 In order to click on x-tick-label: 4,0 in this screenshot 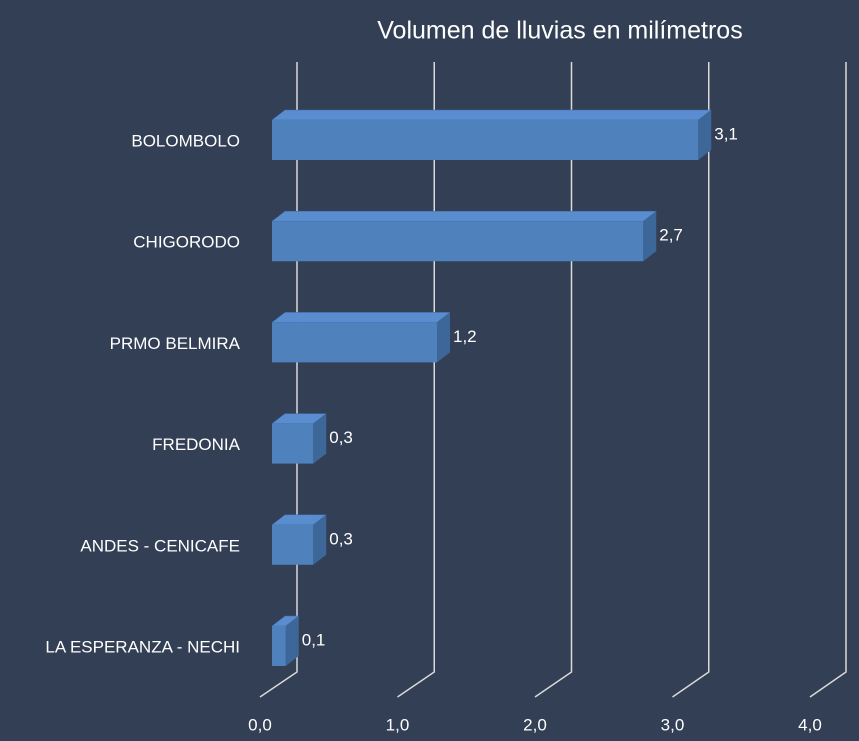, I will do `click(810, 724)`.